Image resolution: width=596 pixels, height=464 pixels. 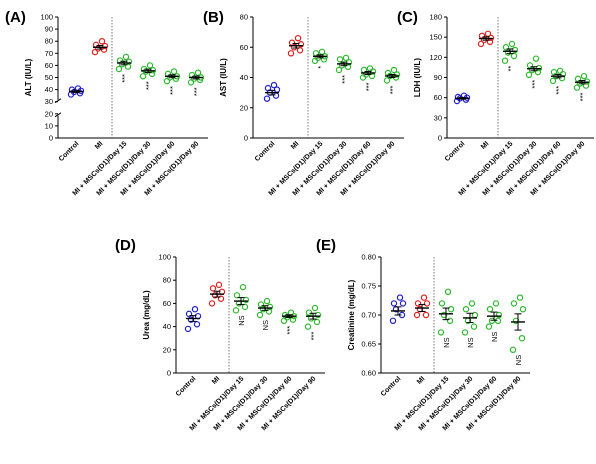 I want to click on y-tick-label: 50, so click(x=49, y=77).